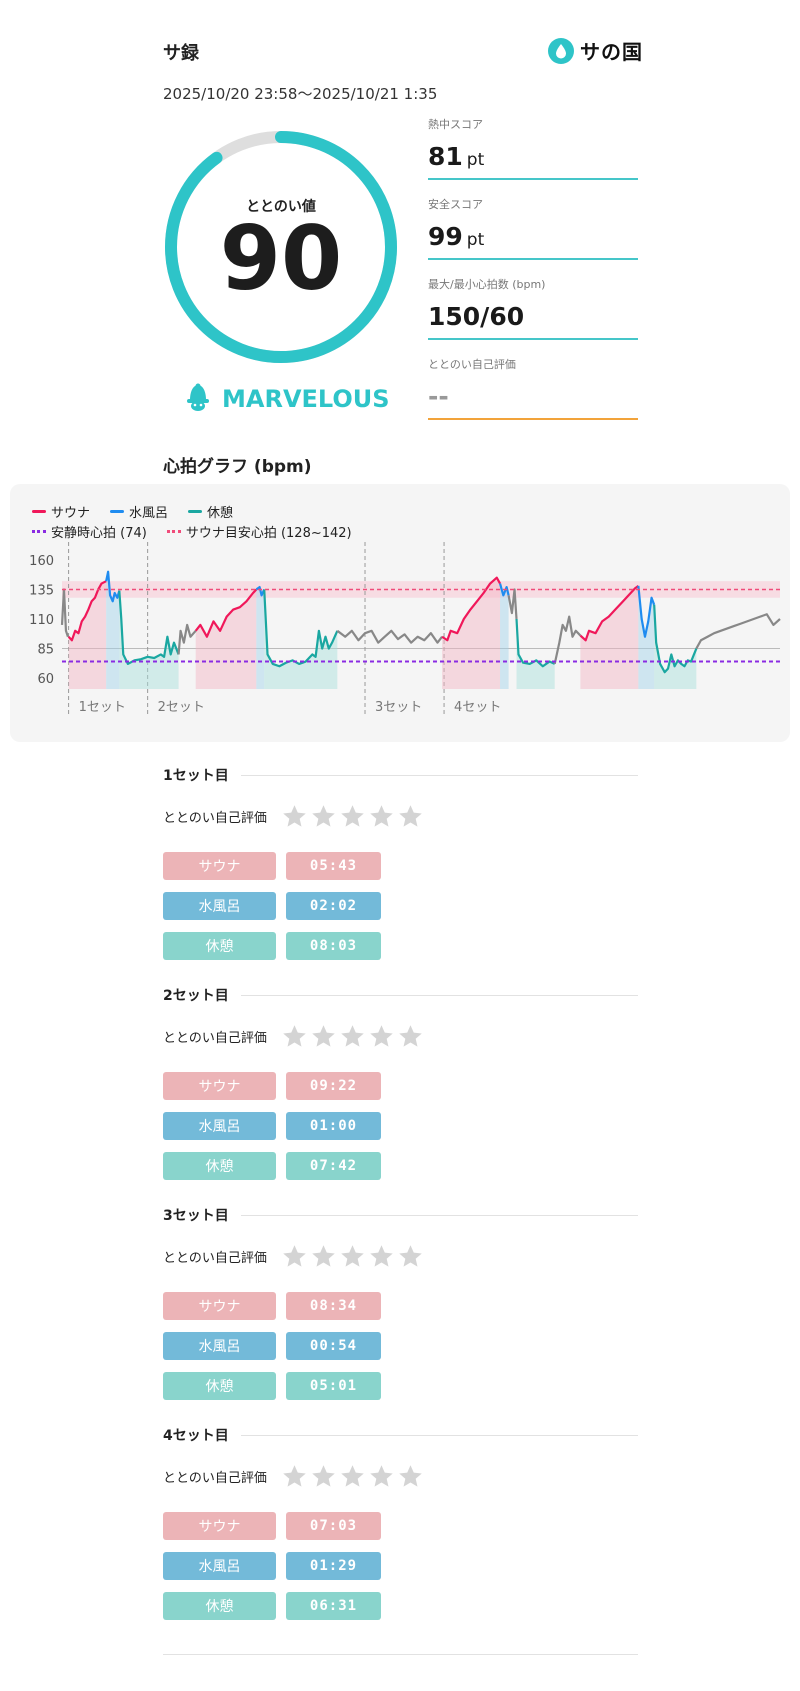 Image resolution: width=800 pixels, height=1691 pixels. I want to click on totonoi-value: 90, so click(281, 258).